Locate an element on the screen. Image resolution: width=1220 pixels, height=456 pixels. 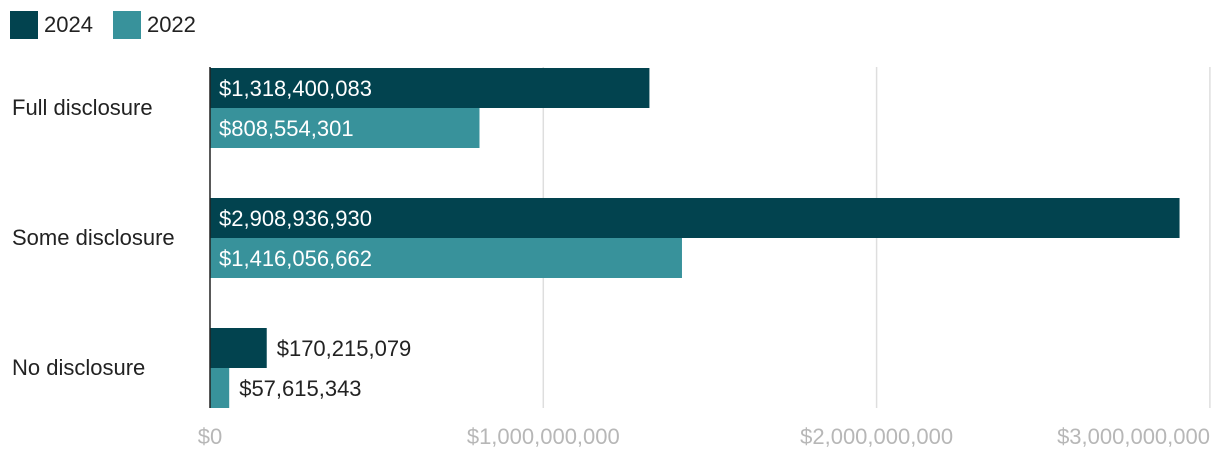
x-tick-label: $0 is located at coordinates (210, 436).